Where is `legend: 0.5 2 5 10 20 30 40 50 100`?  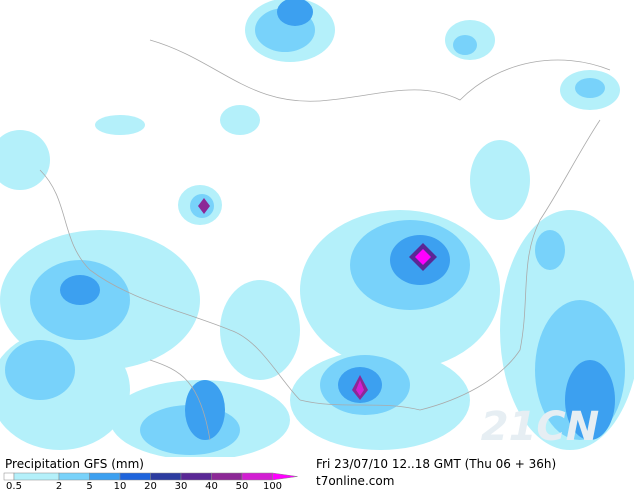
legend: 0.5 2 5 10 20 30 40 50 100 is located at coordinates (150, 481).